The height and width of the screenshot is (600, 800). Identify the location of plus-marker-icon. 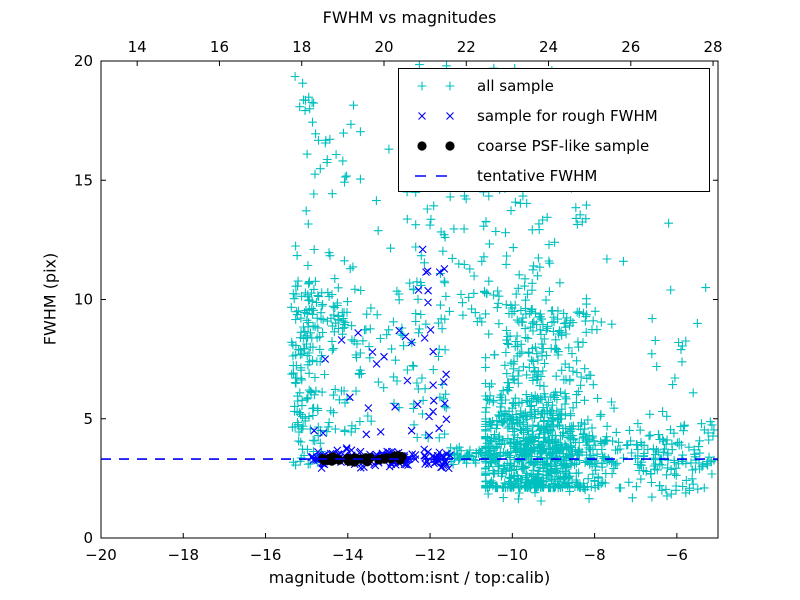
(438, 86).